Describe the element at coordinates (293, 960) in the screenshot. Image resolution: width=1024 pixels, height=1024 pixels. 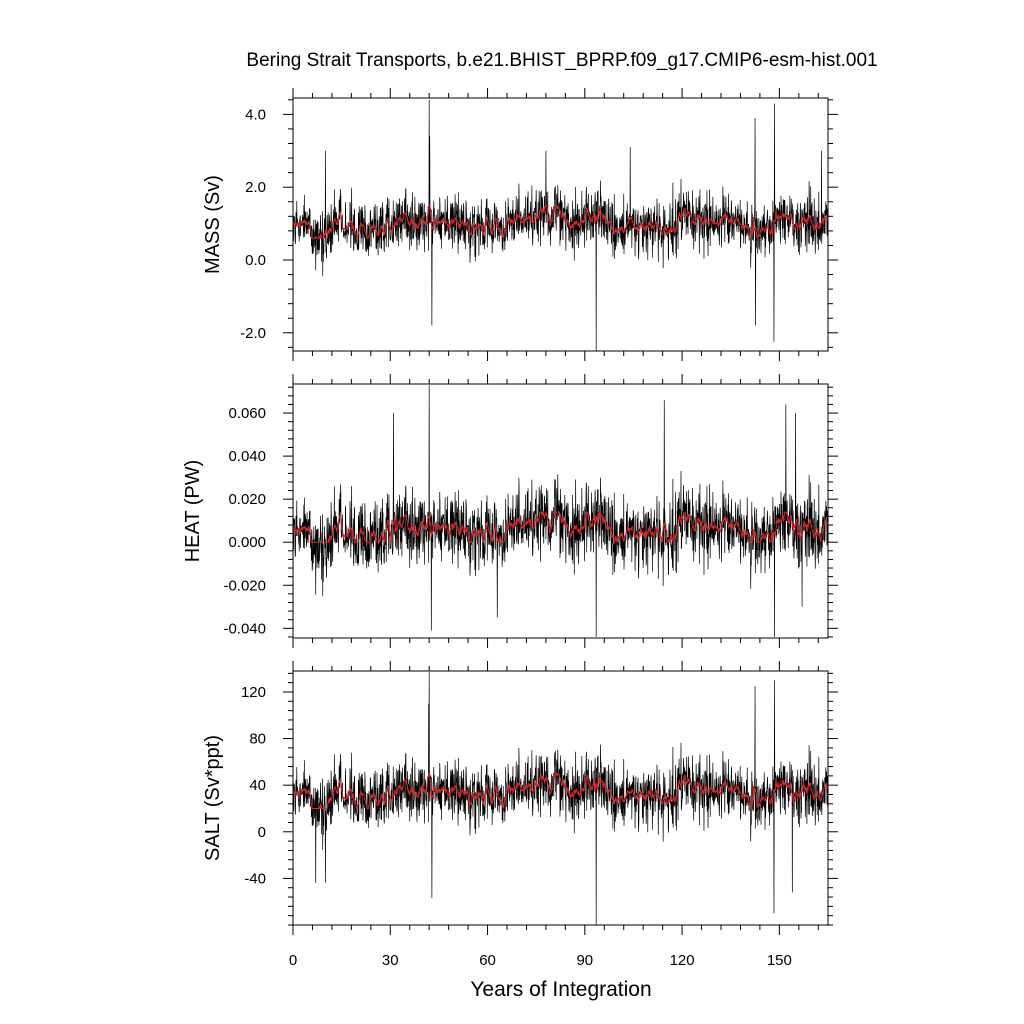
I see `x-tick-label: 0` at that location.